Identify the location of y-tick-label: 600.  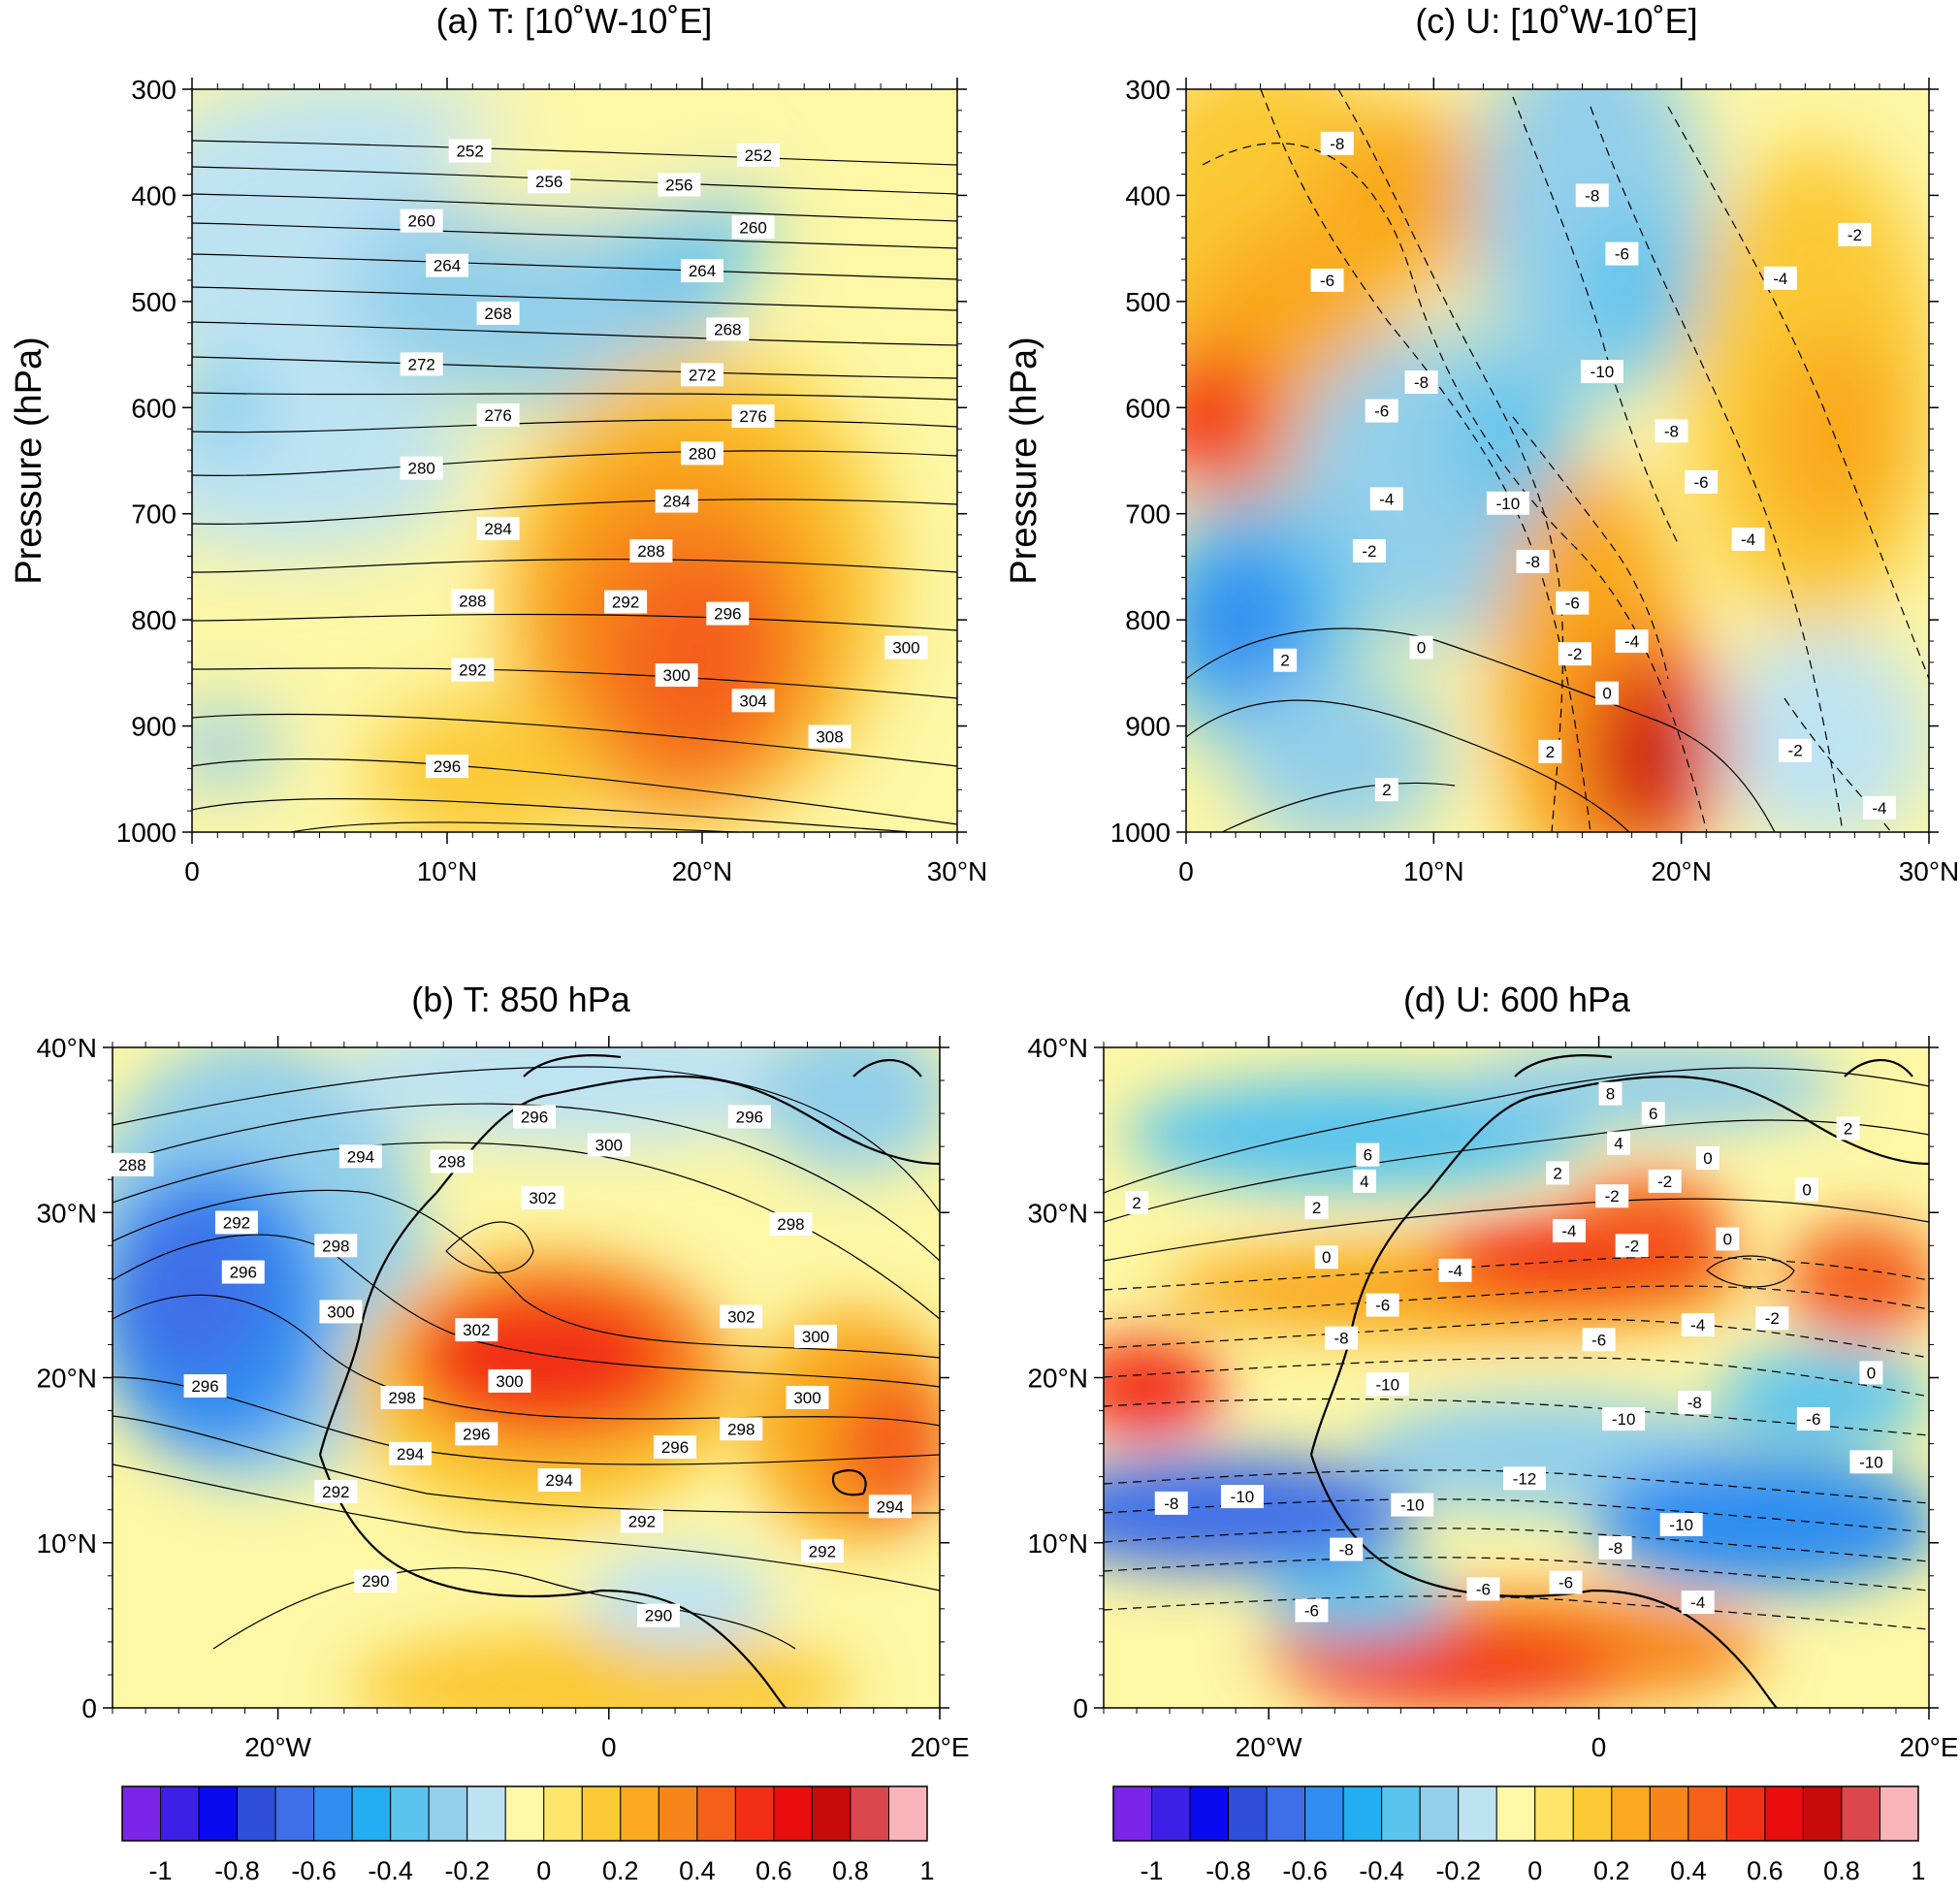
(1148, 408).